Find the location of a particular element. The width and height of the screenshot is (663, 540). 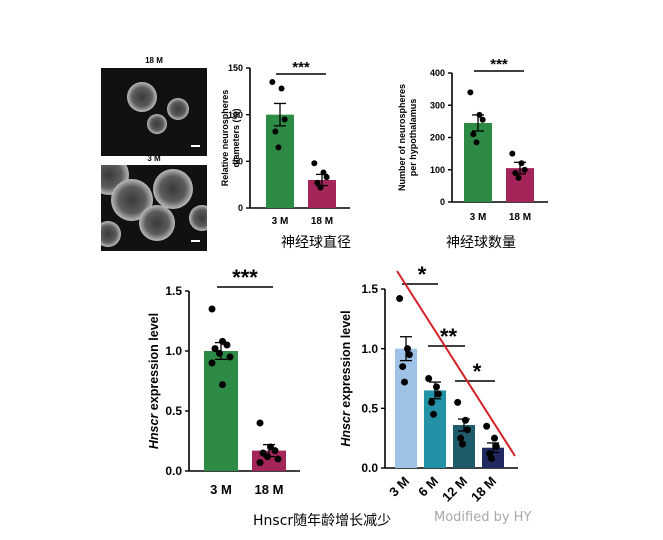

caption-age-trend: Hnscr随年龄增长减少 is located at coordinates (322, 521).